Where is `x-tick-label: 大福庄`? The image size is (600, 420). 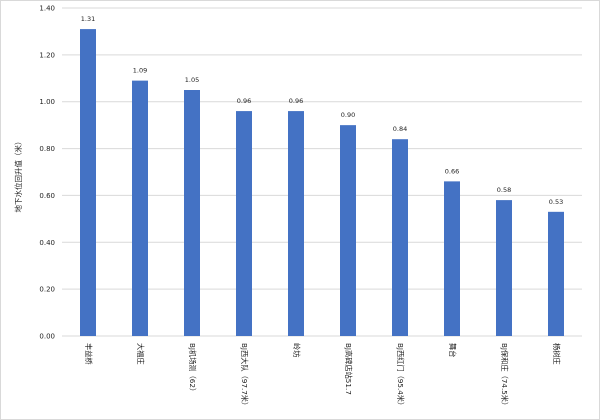 x-tick-label: 大福庄 is located at coordinates (140, 354).